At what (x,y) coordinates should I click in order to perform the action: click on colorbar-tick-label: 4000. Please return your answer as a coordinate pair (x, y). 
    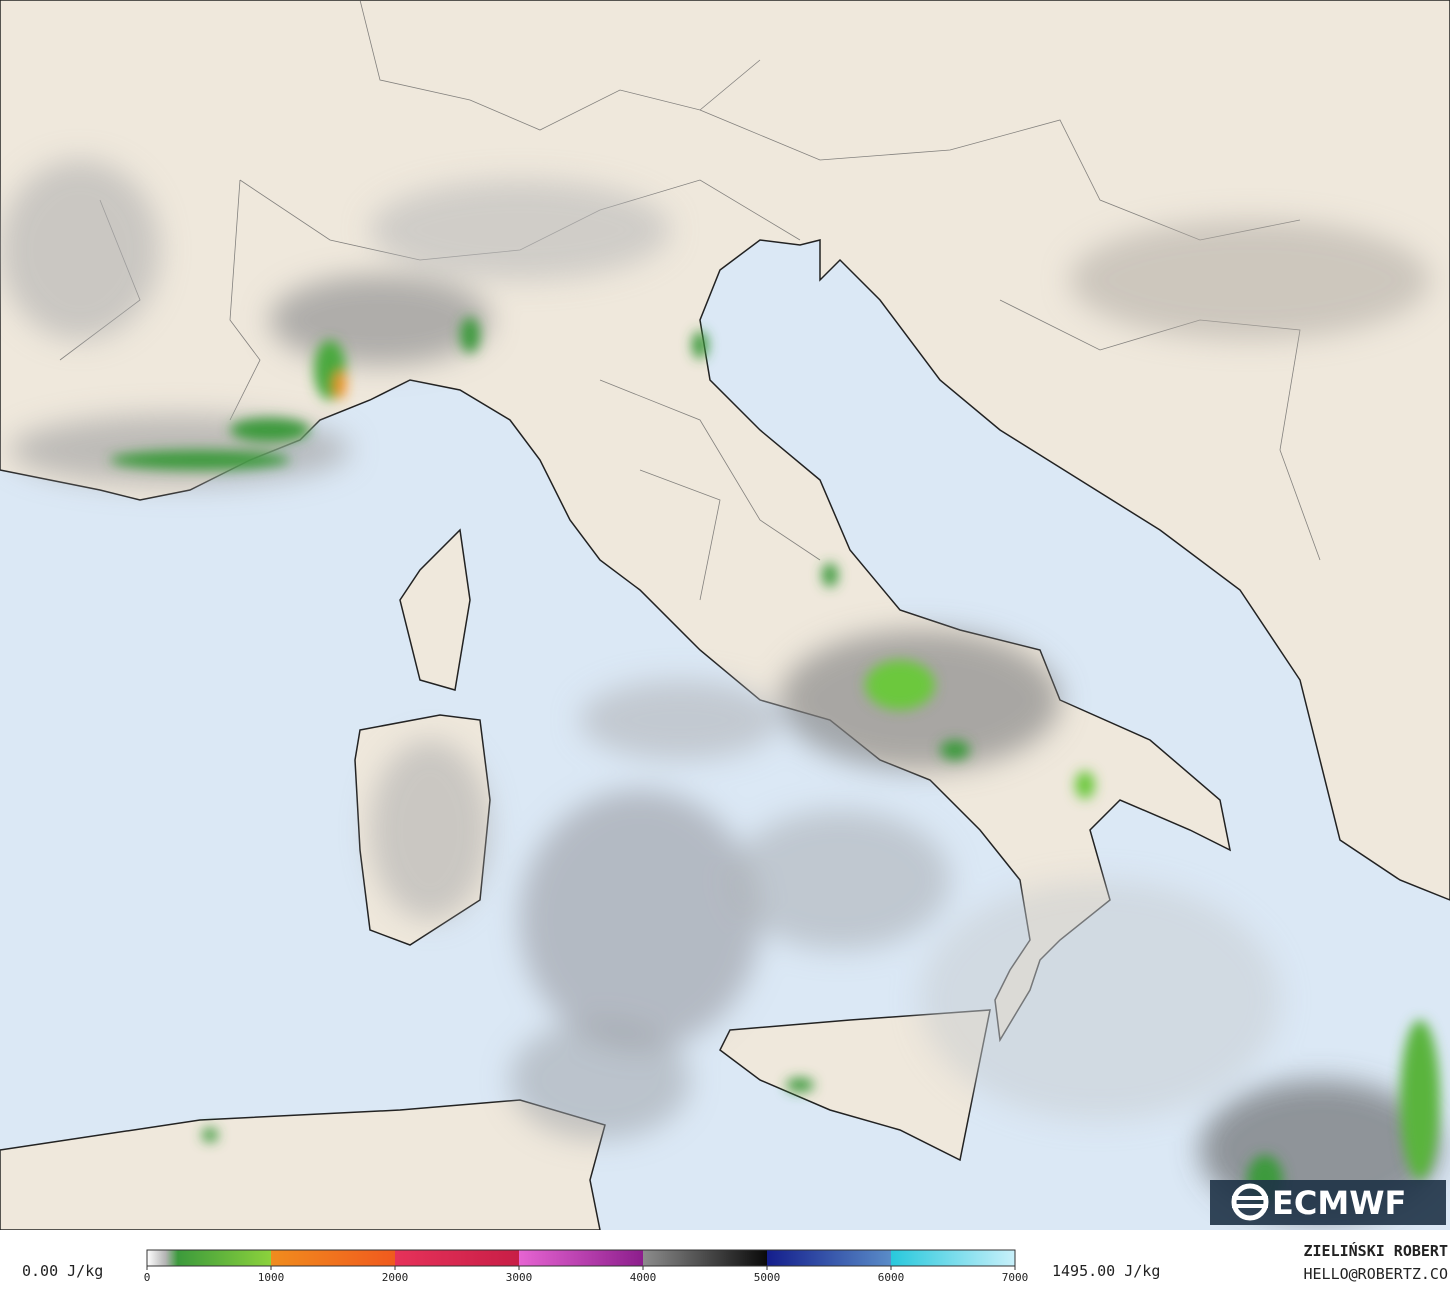
    Looking at the image, I should click on (643, 1277).